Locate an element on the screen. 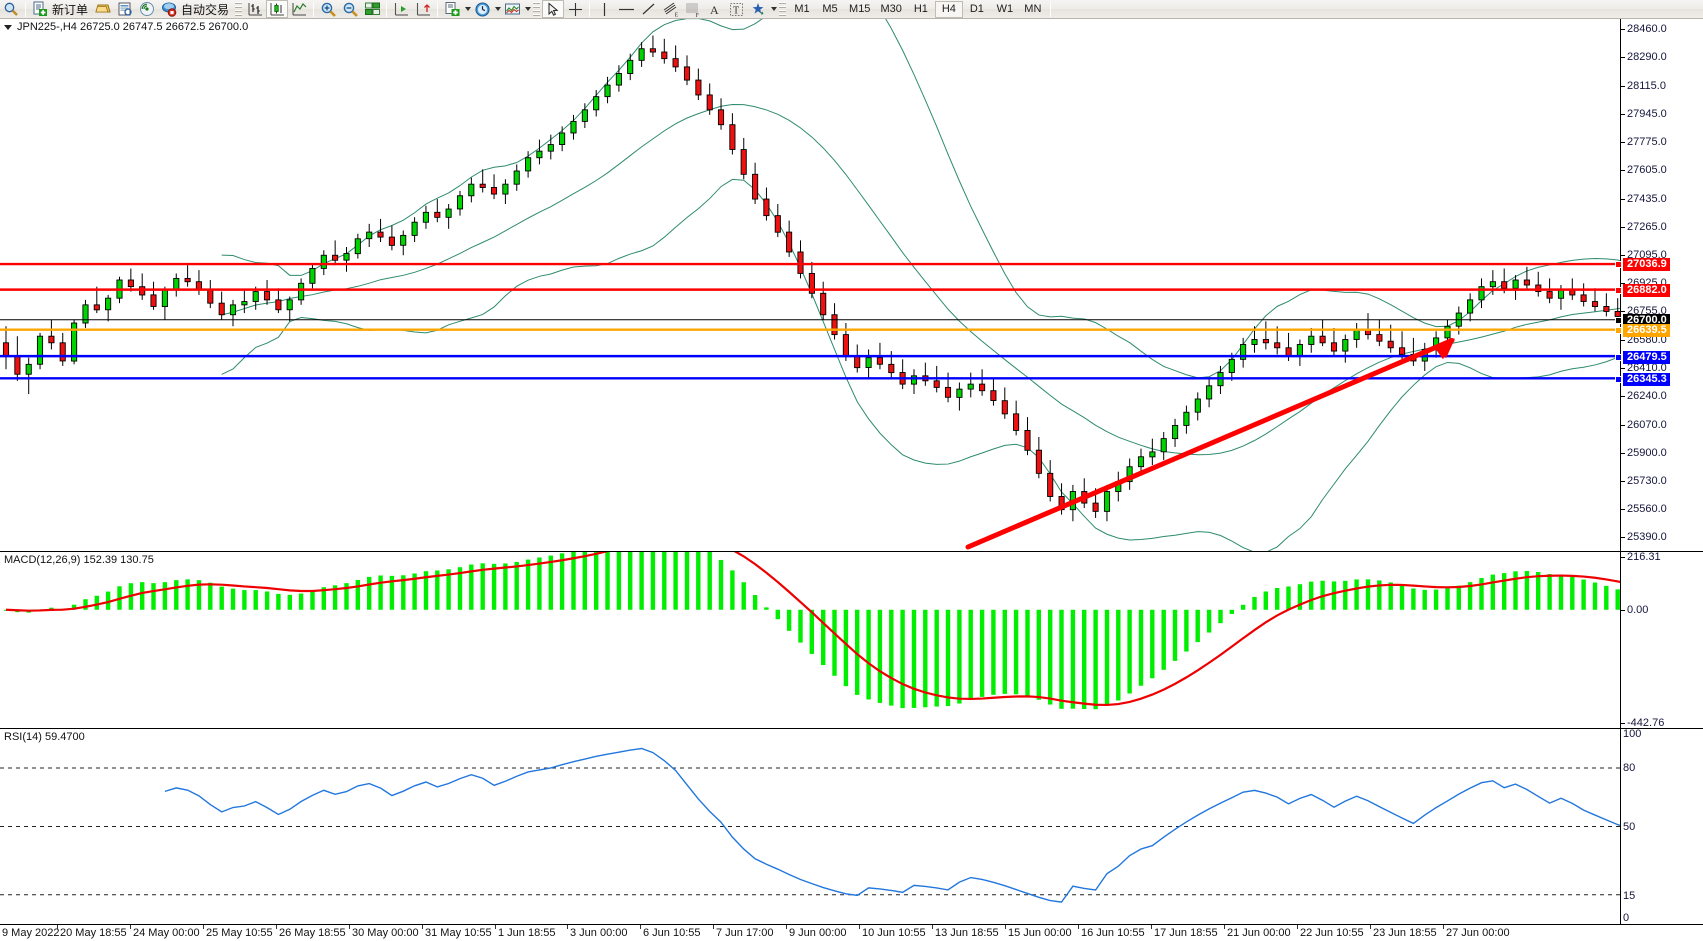 Image resolution: width=1703 pixels, height=941 pixels. time-tick-label: 30 May 00:00 is located at coordinates (385, 933).